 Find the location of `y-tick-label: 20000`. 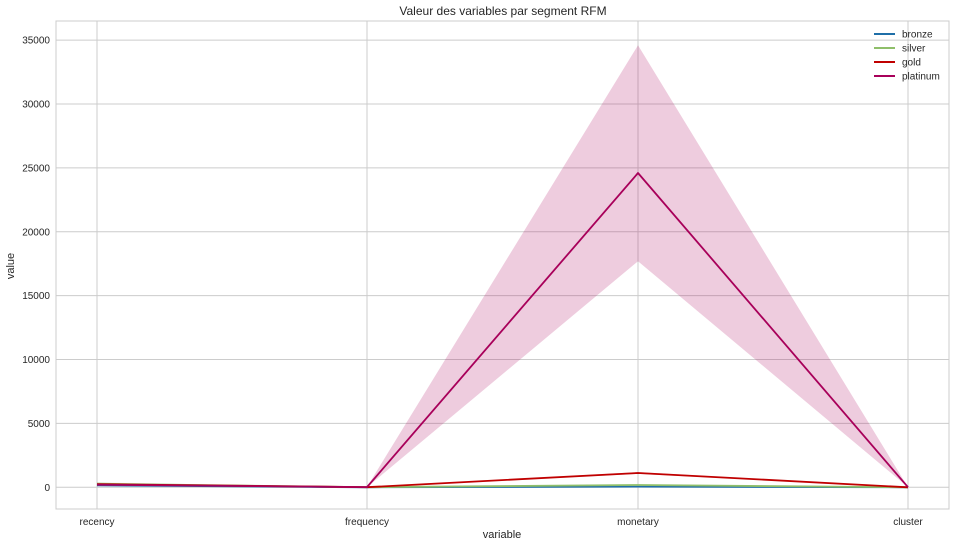

y-tick-label: 20000 is located at coordinates (36, 232).